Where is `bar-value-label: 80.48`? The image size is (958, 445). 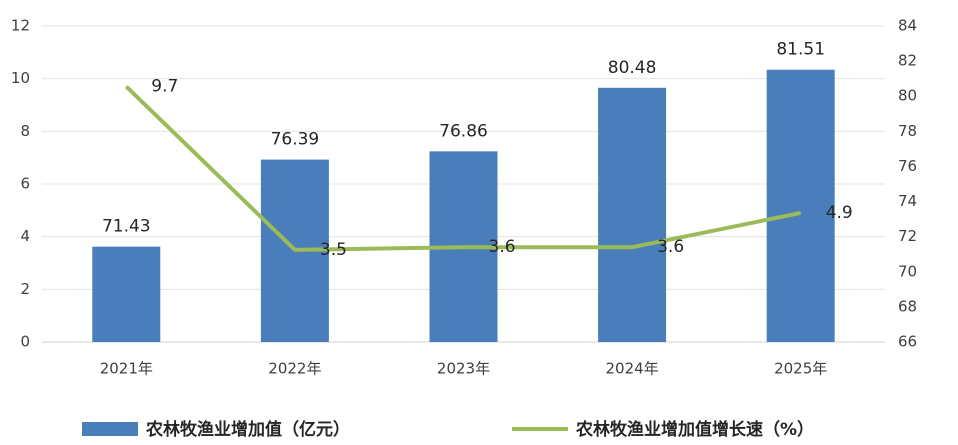 bar-value-label: 80.48 is located at coordinates (632, 68).